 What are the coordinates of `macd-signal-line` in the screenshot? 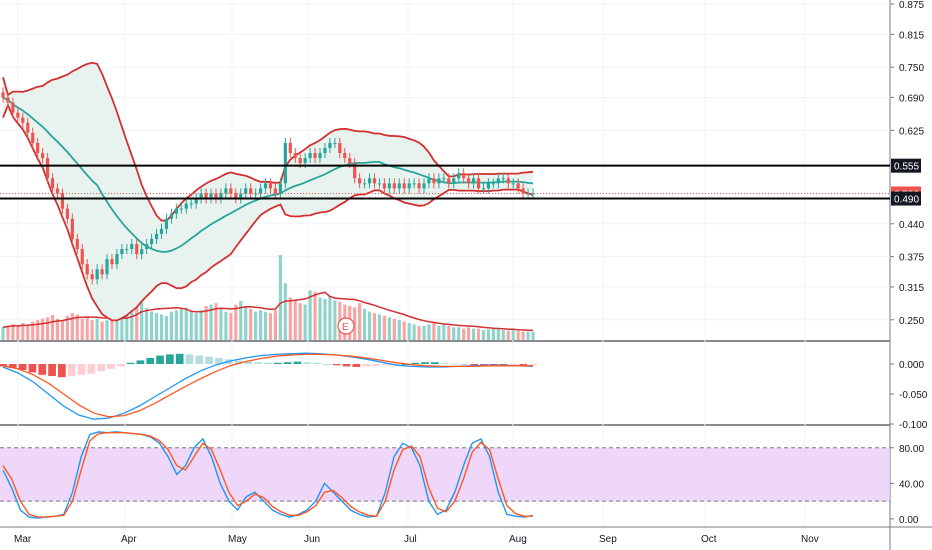 It's located at (267, 385).